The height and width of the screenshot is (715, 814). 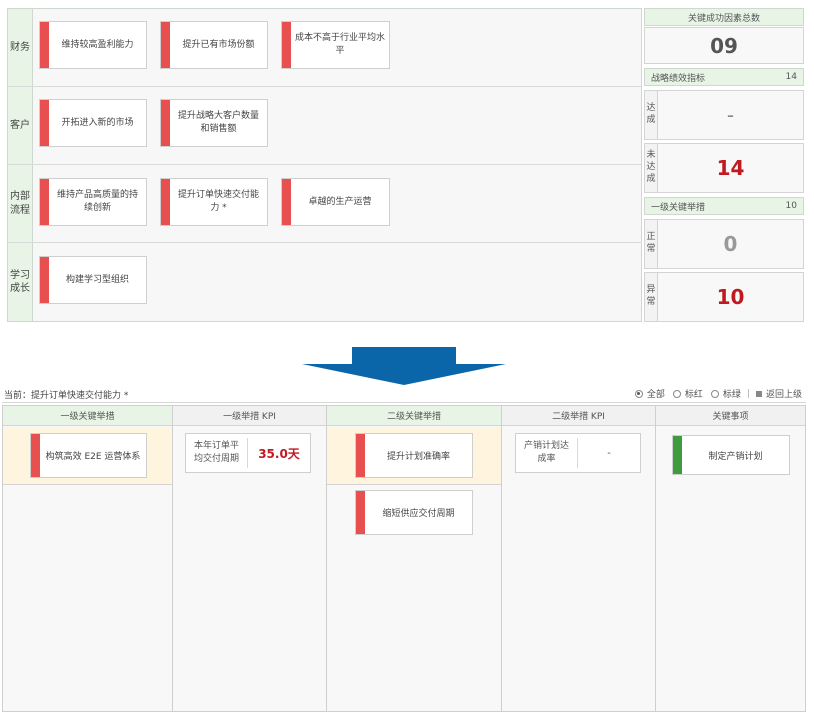 I want to click on level1-kpi-value: 35.0天, so click(x=279, y=453).